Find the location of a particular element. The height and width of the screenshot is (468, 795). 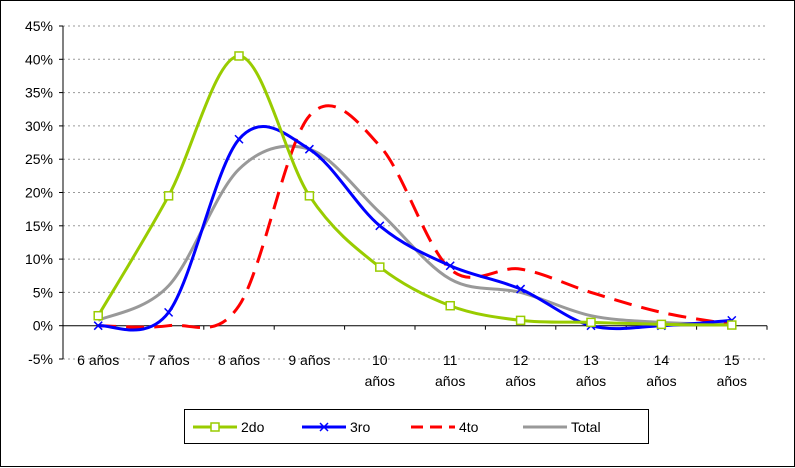

y-tick-label: 10% is located at coordinates (39, 259).